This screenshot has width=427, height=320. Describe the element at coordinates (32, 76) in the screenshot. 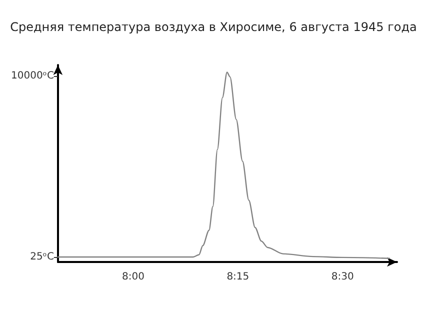

I see `y-tick-label: 10000ᵒC` at that location.